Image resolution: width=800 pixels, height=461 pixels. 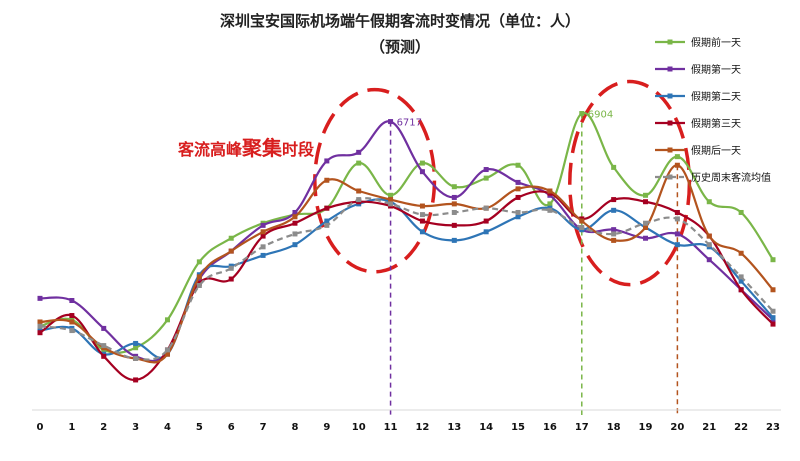 I want to click on x-tick-label: 1, so click(x=71, y=427).